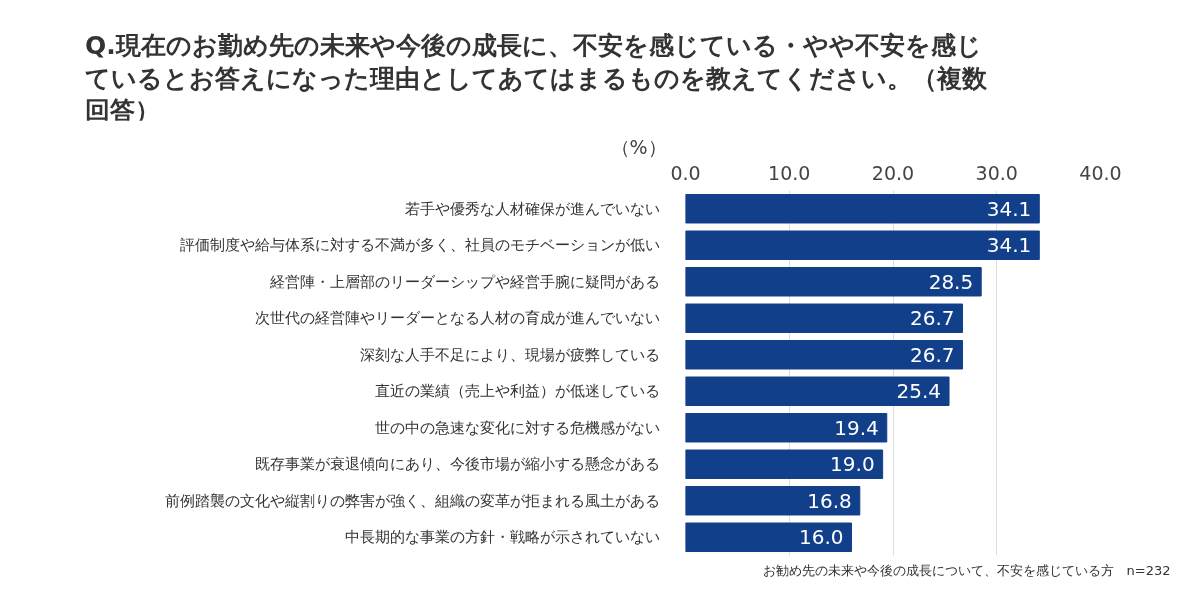  I want to click on x-axis-title: （%）, so click(638, 146).